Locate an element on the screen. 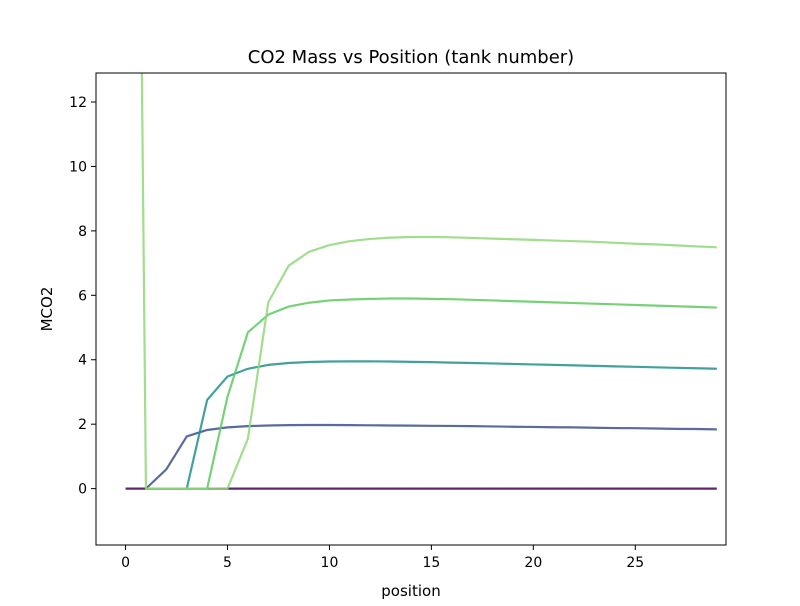 This screenshot has width=800, height=606. x-tick-label: 15 is located at coordinates (431, 563).